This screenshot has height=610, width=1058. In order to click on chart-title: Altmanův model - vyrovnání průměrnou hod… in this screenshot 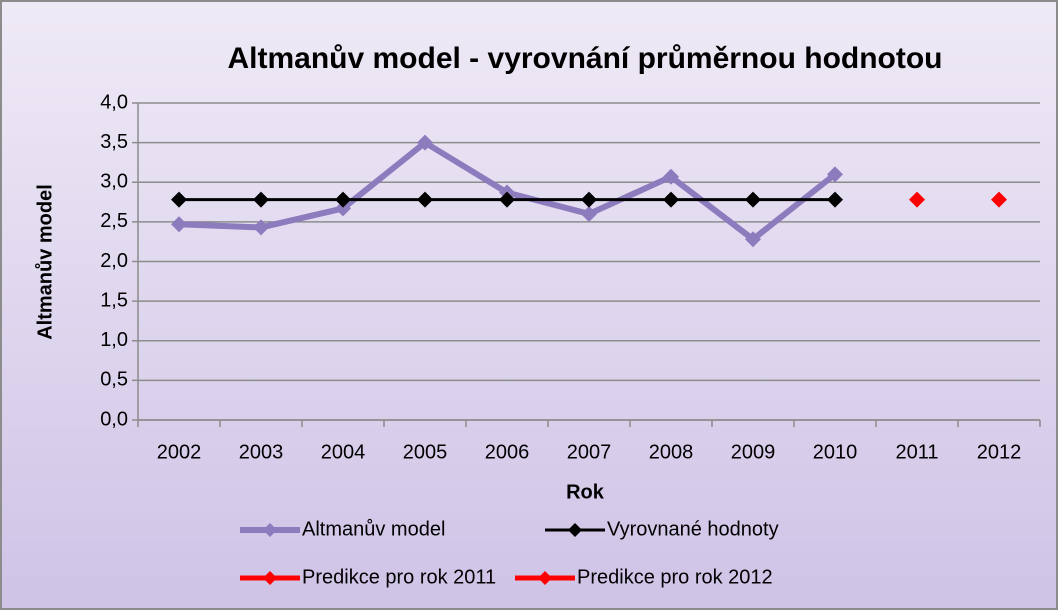, I will do `click(584, 58)`.